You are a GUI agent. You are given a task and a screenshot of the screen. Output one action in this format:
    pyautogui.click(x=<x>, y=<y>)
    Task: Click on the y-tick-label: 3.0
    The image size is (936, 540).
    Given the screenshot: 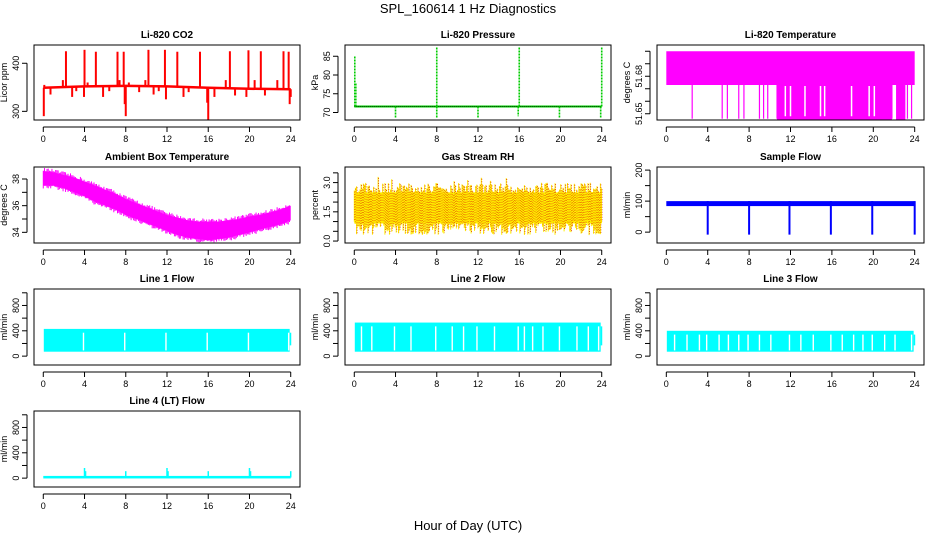 What is the action you would take?
    pyautogui.click(x=327, y=182)
    